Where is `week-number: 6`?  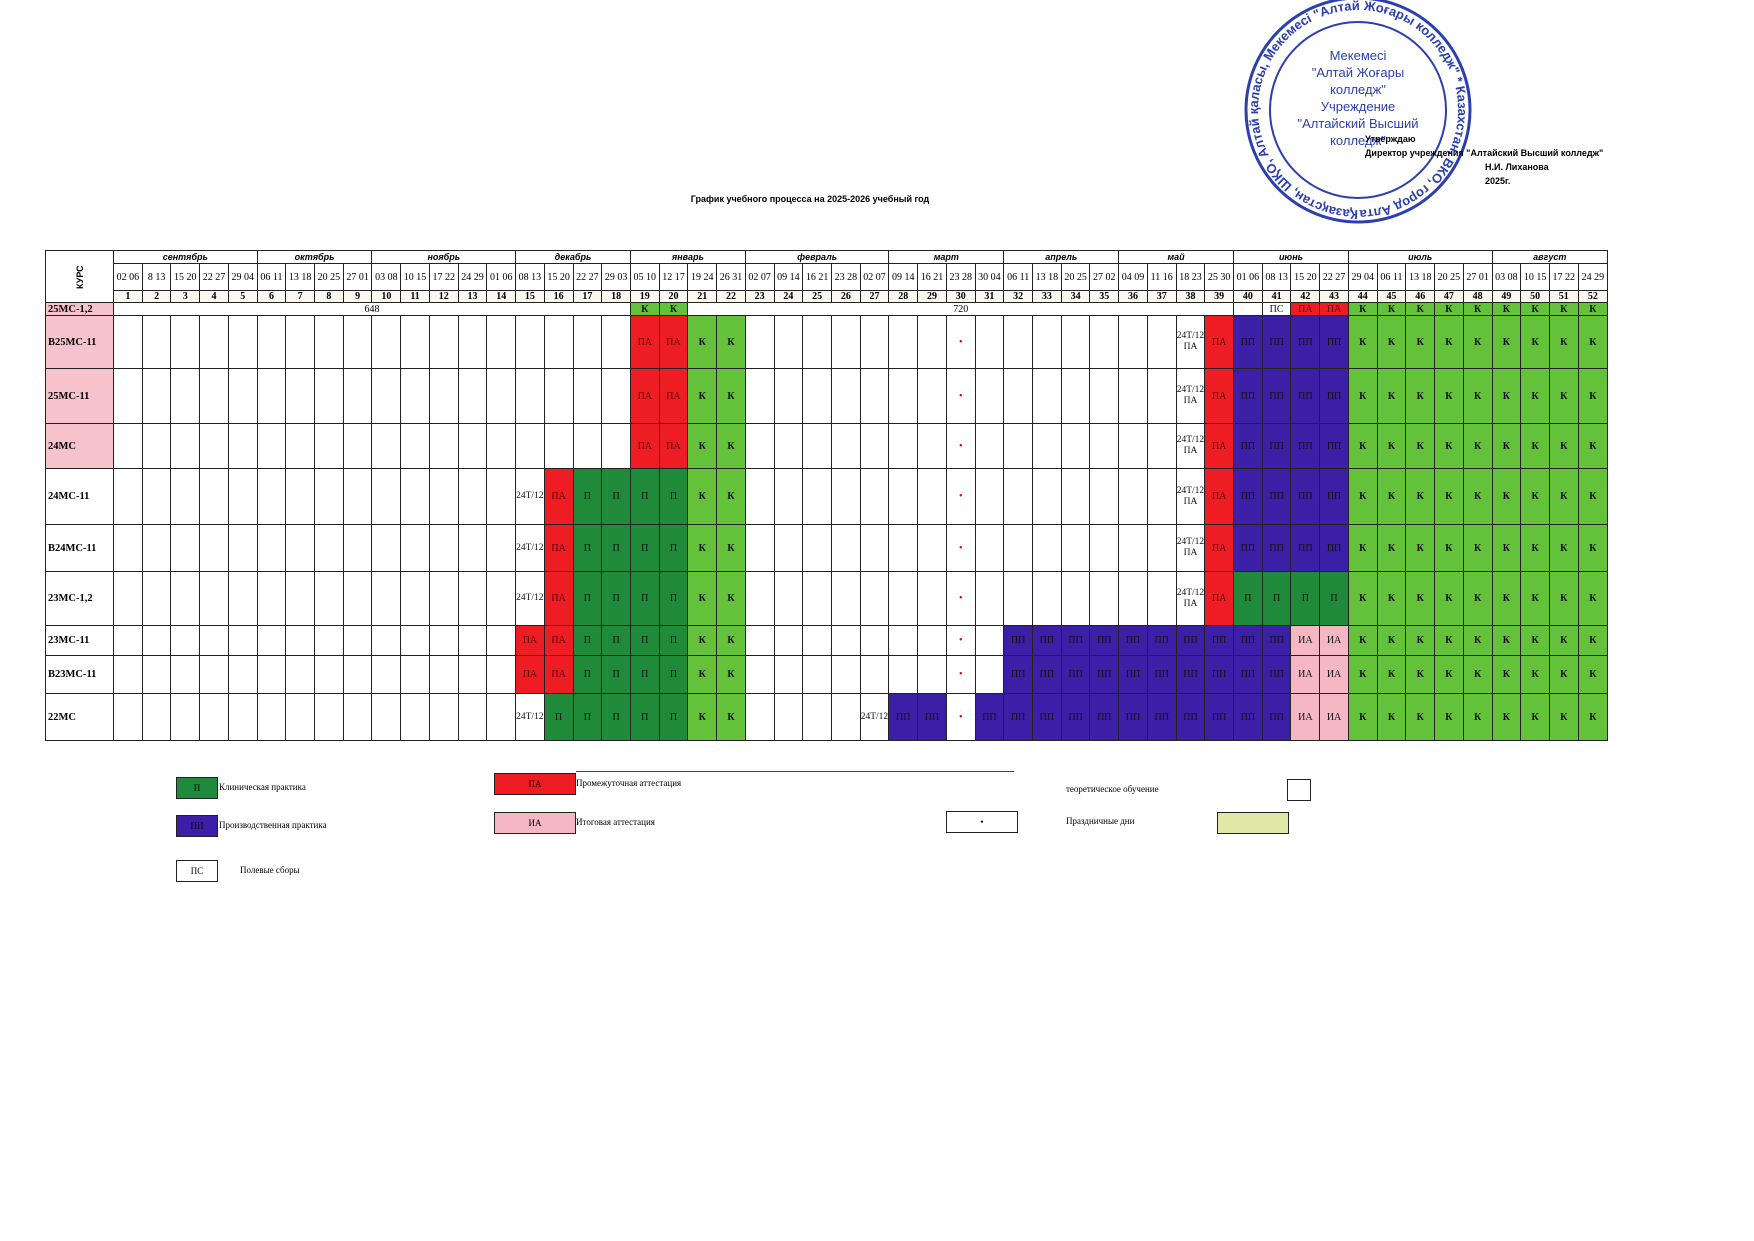 week-number: 6 is located at coordinates (271, 296).